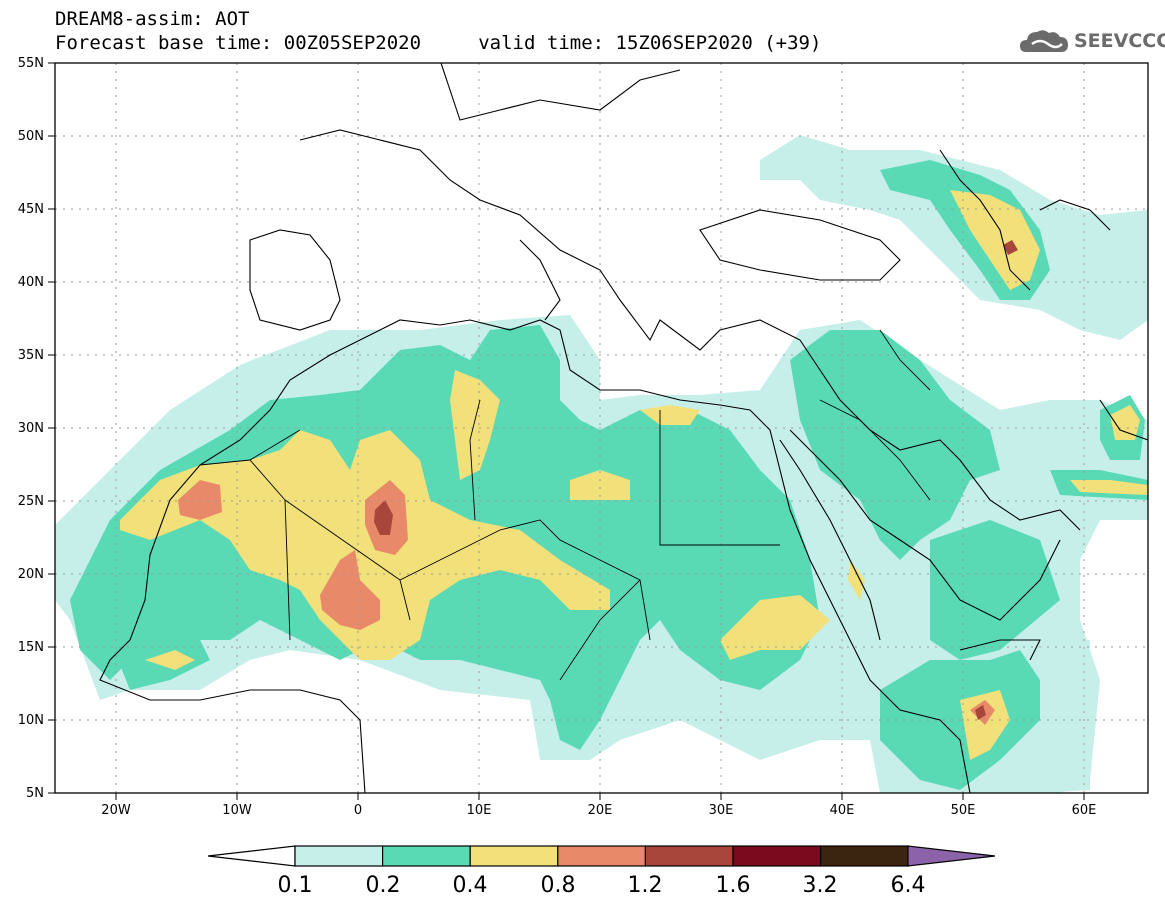  Describe the element at coordinates (251, 856) in the screenshot. I see `colorbar-under-arrow` at that location.